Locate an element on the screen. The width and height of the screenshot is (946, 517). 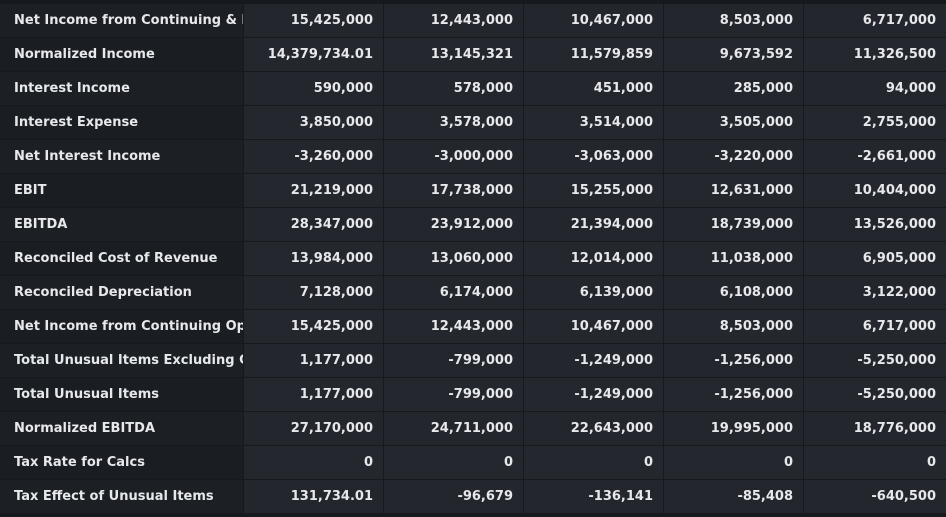
value-cell: 6,108,000 is located at coordinates (734, 292).